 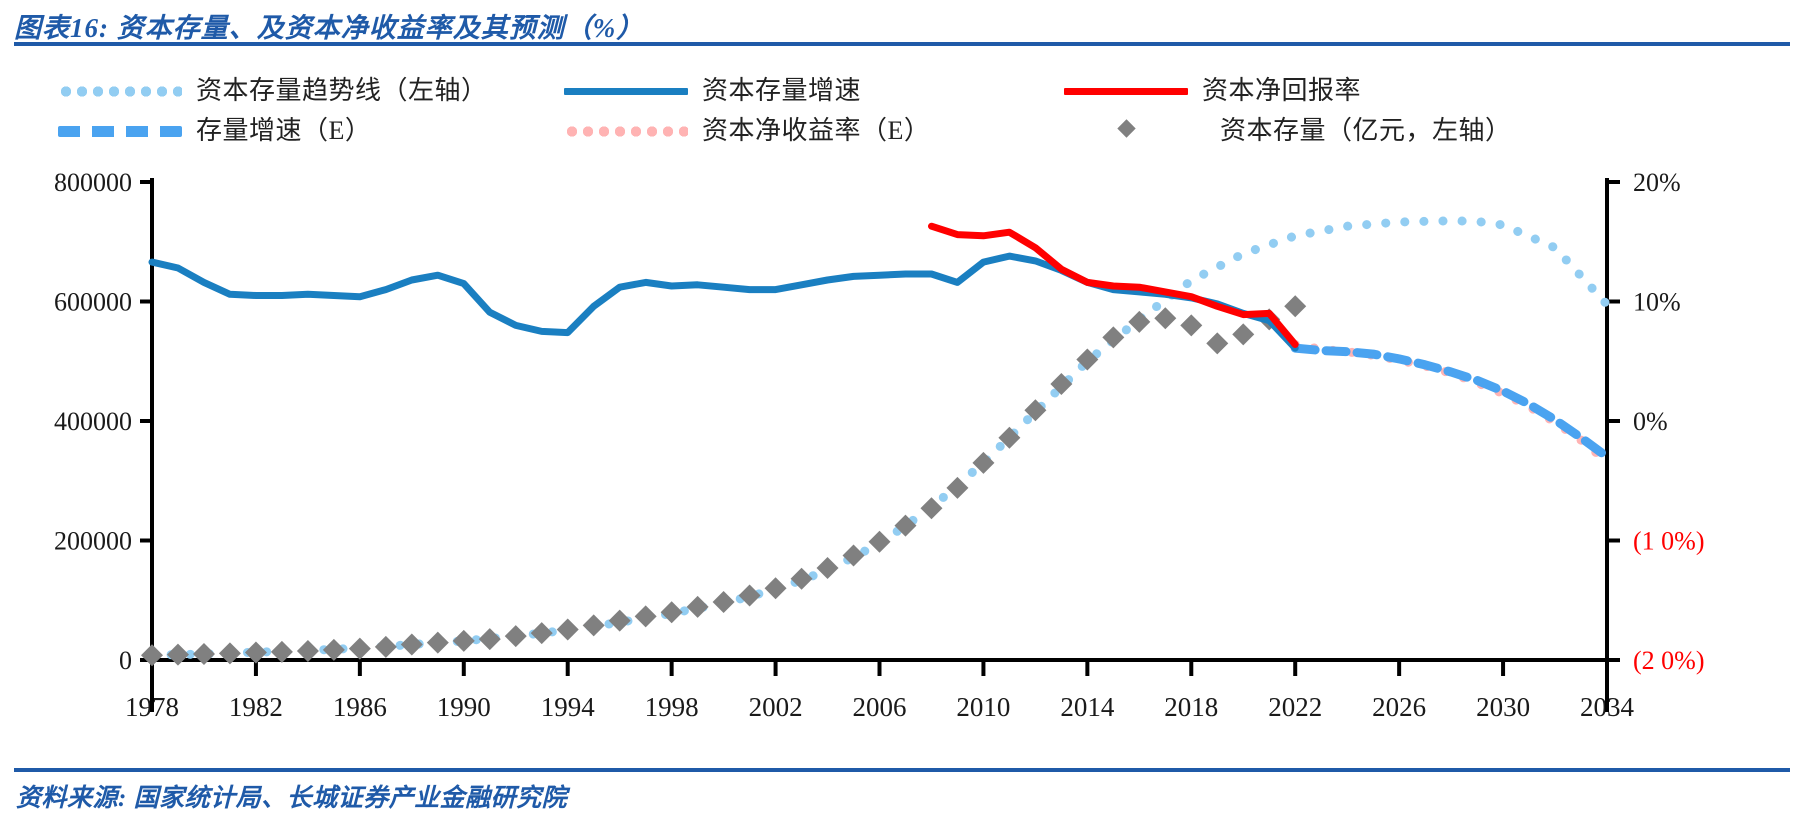 What do you see at coordinates (284, 130) in the screenshot?
I see `legend-label: 存量增速（E）` at bounding box center [284, 130].